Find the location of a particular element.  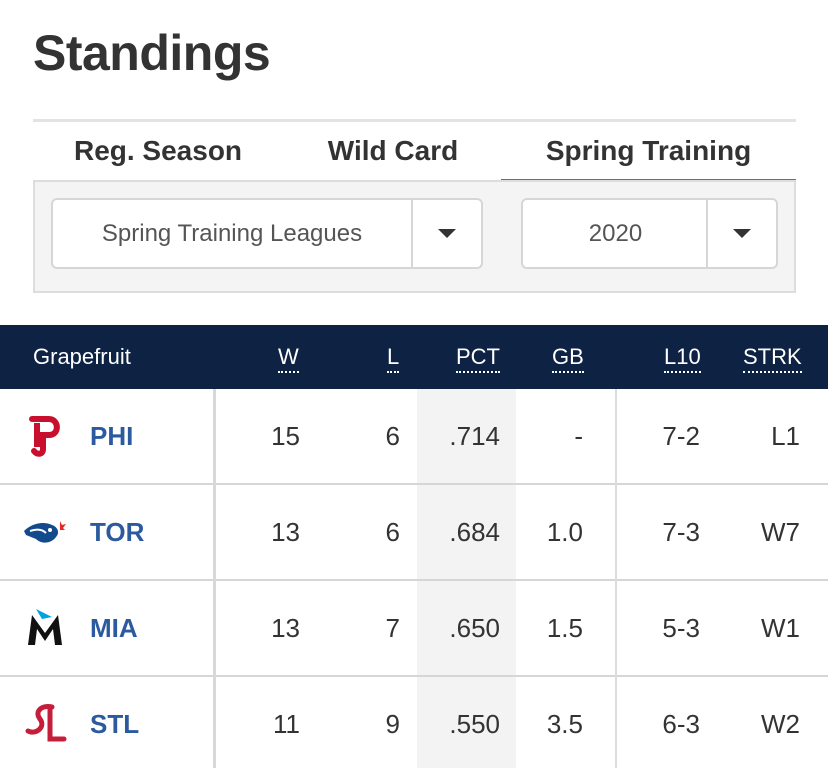

league-select-toggle is located at coordinates (446, 233).